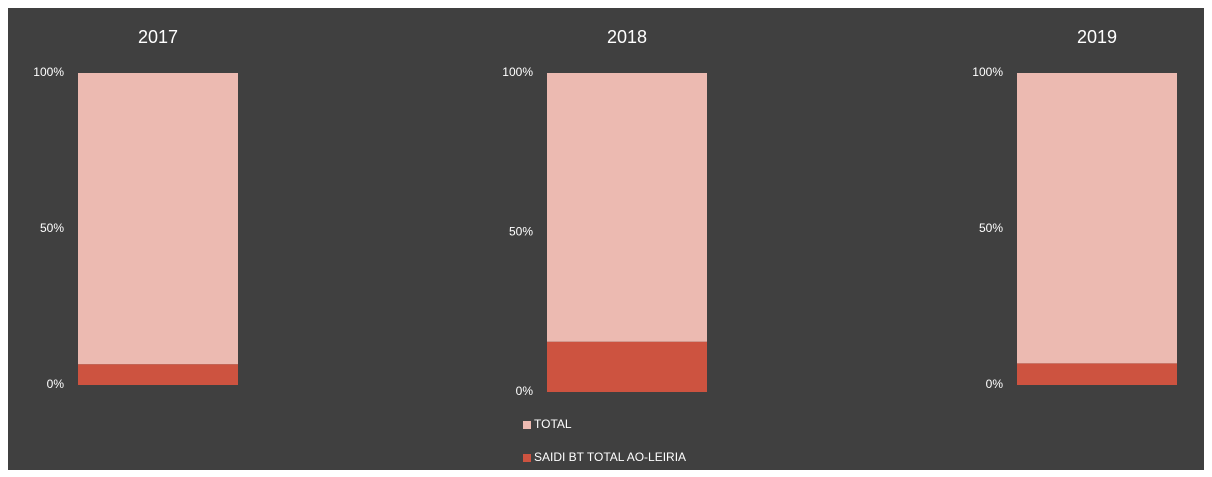 This screenshot has height=477, width=1212. Describe the element at coordinates (158, 37) in the screenshot. I see `chart-title: 2017` at that location.